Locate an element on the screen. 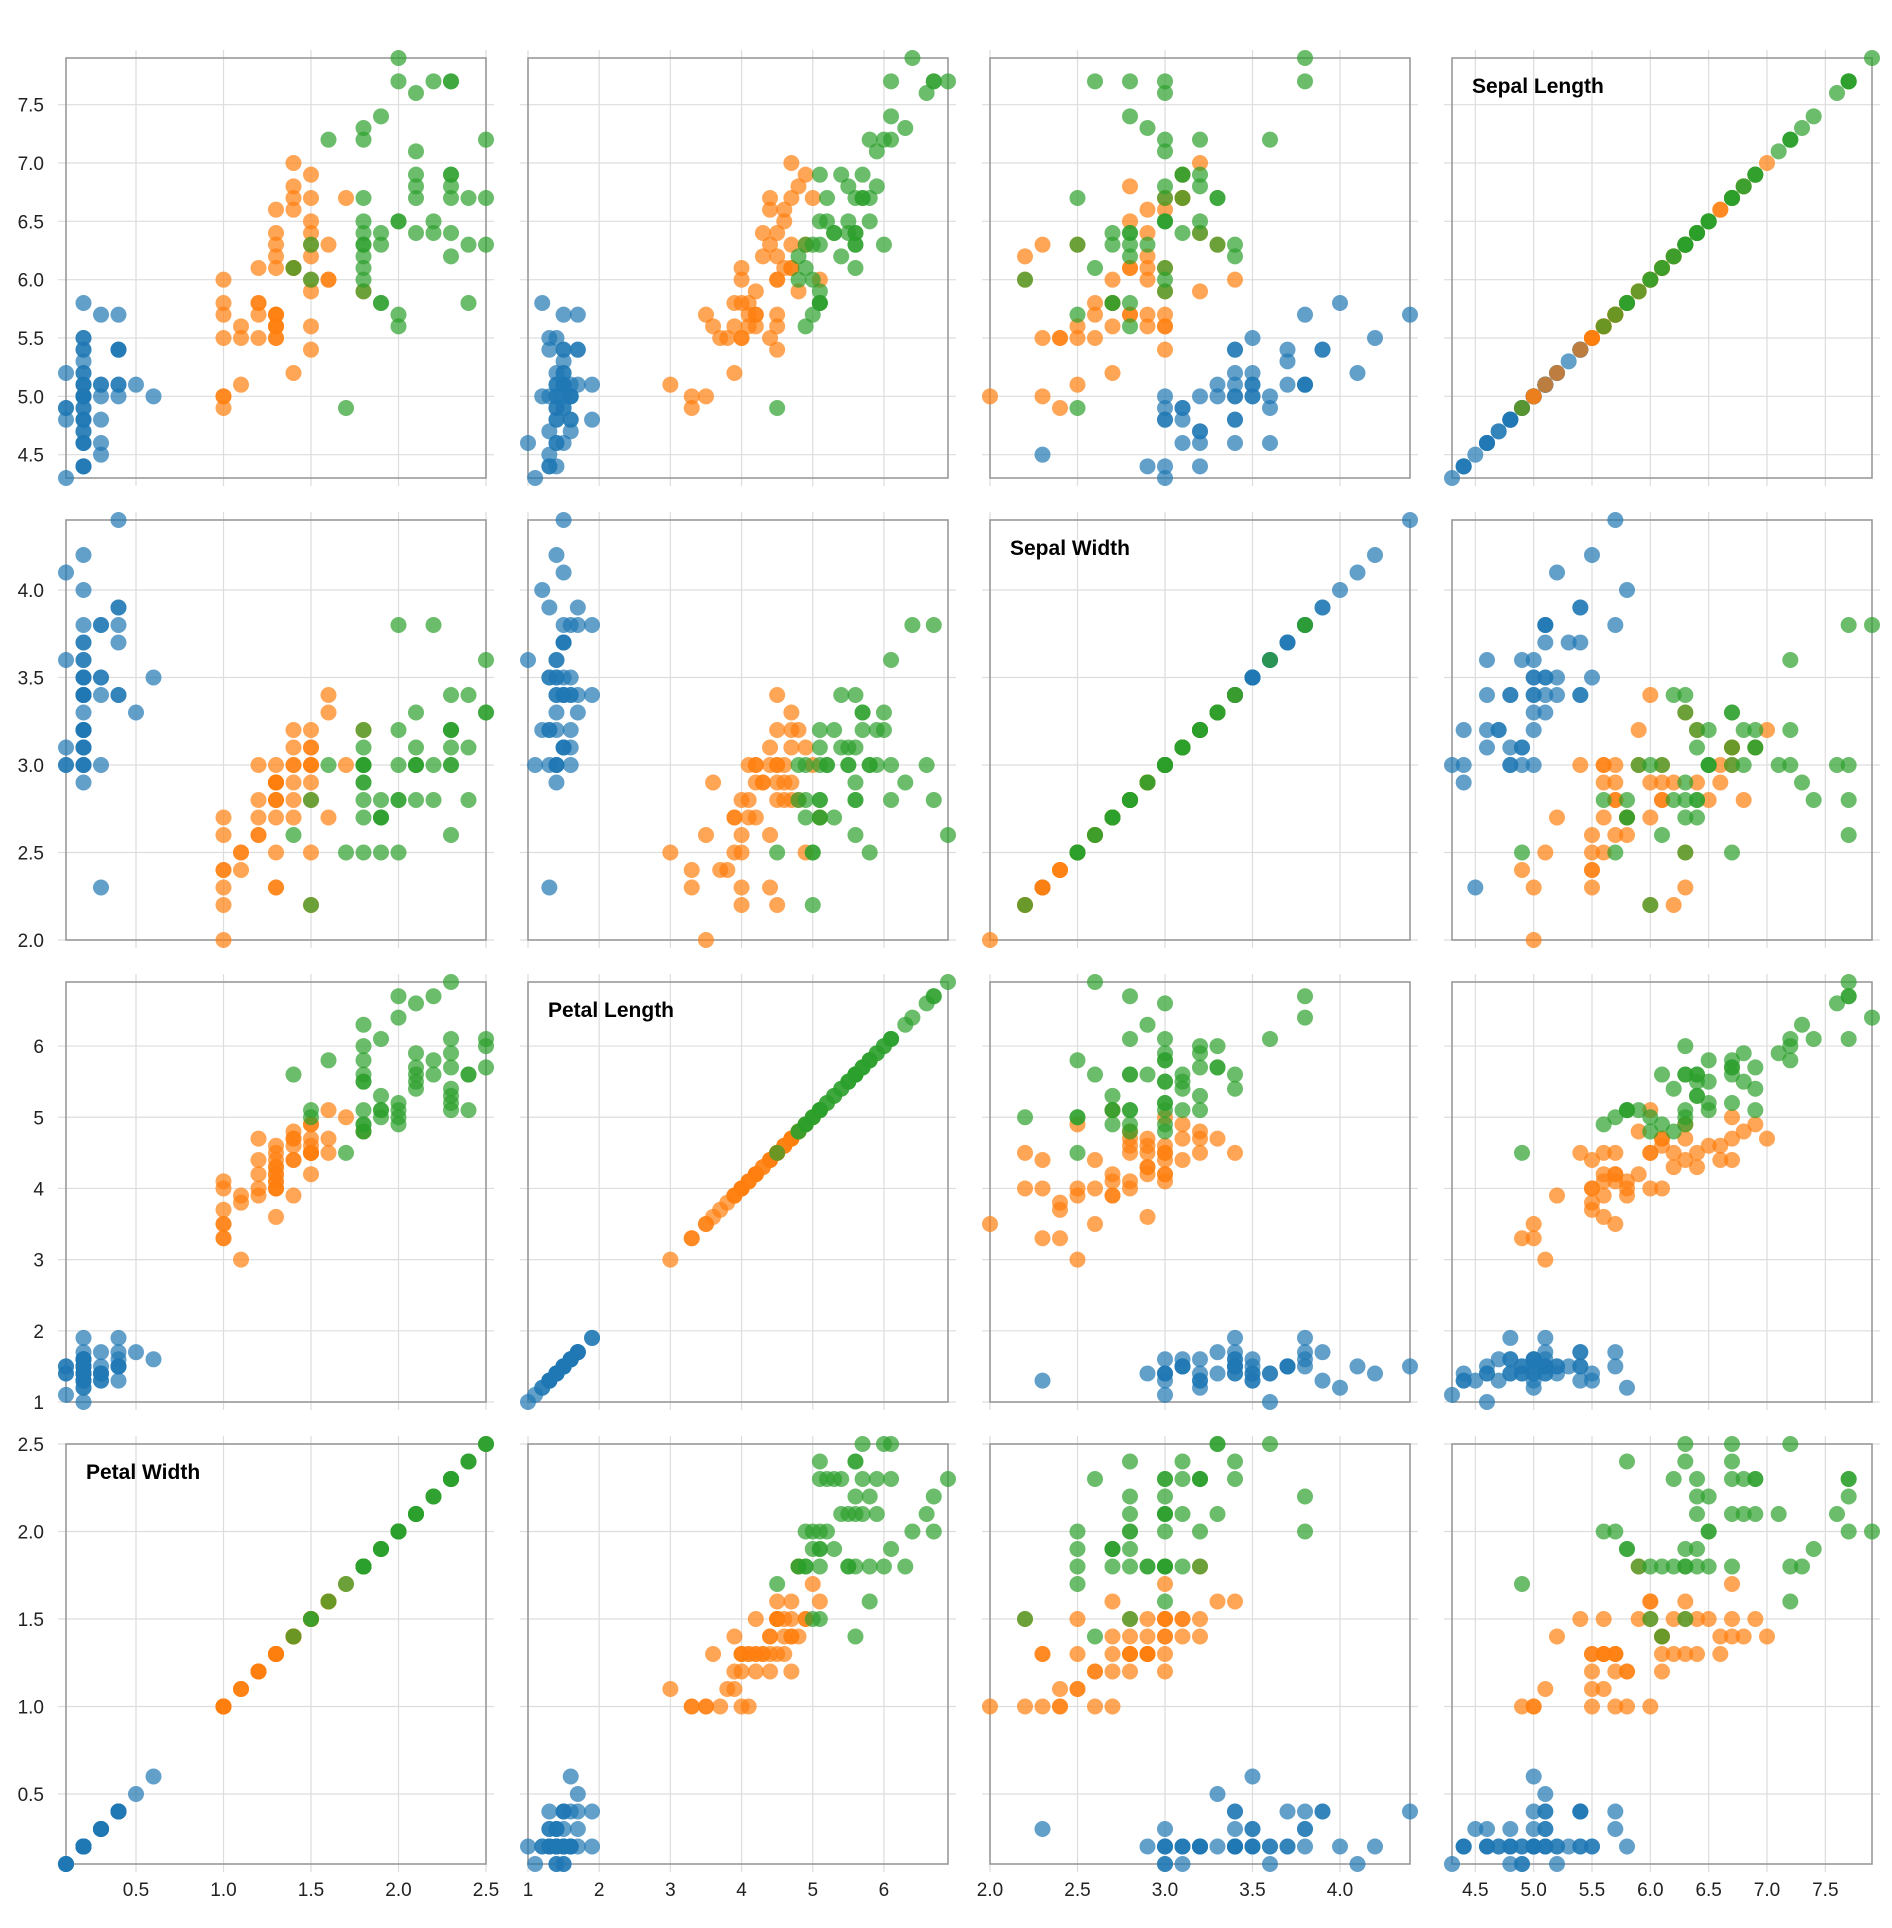 Image resolution: width=1892 pixels, height=1928 pixels. y-tick-label: 1 is located at coordinates (38, 1403).